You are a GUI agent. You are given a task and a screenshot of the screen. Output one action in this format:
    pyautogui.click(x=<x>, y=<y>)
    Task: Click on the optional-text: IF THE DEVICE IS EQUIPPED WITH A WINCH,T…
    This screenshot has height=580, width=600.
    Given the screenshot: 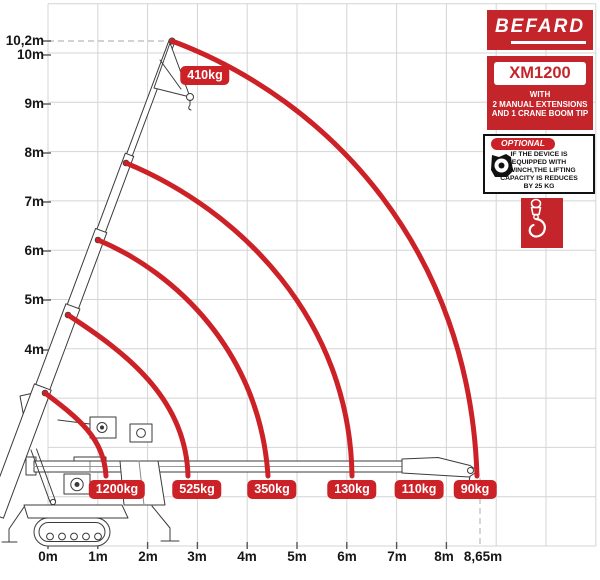 What is the action you would take?
    pyautogui.click(x=539, y=171)
    